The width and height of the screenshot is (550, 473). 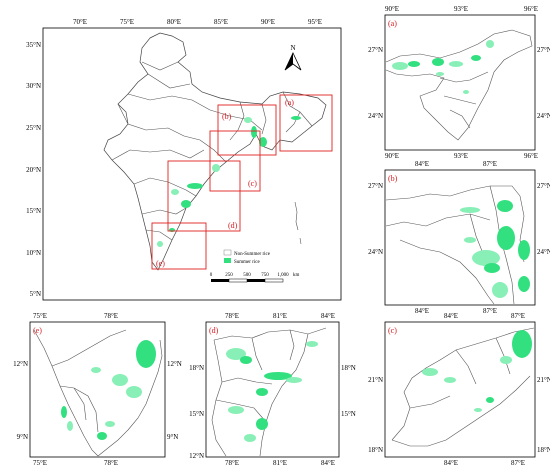 What do you see at coordinates (289, 102) in the screenshot?
I see `extent-label-a: (a)` at bounding box center [289, 102].